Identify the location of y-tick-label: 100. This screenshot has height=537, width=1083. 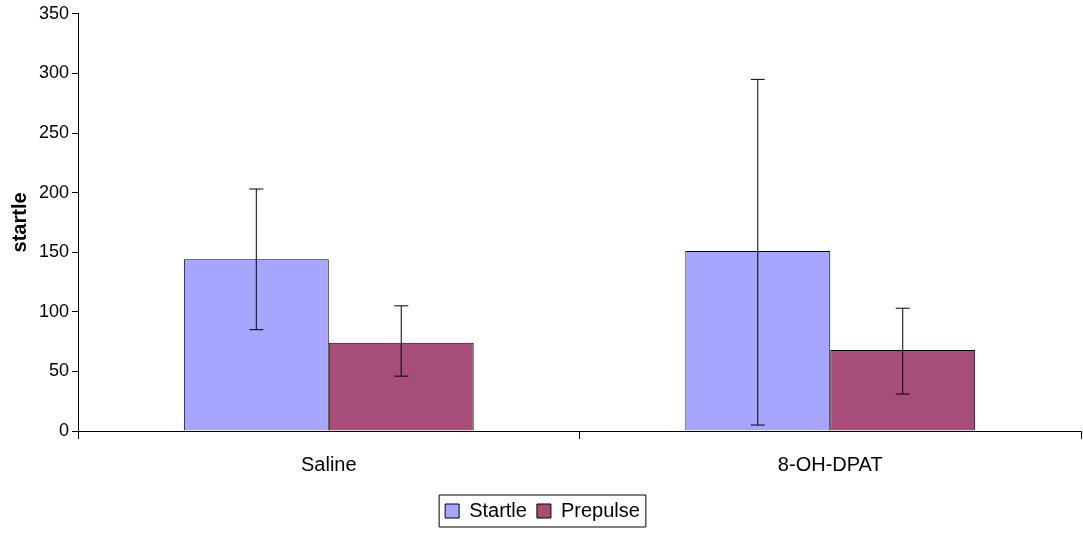
(54, 310).